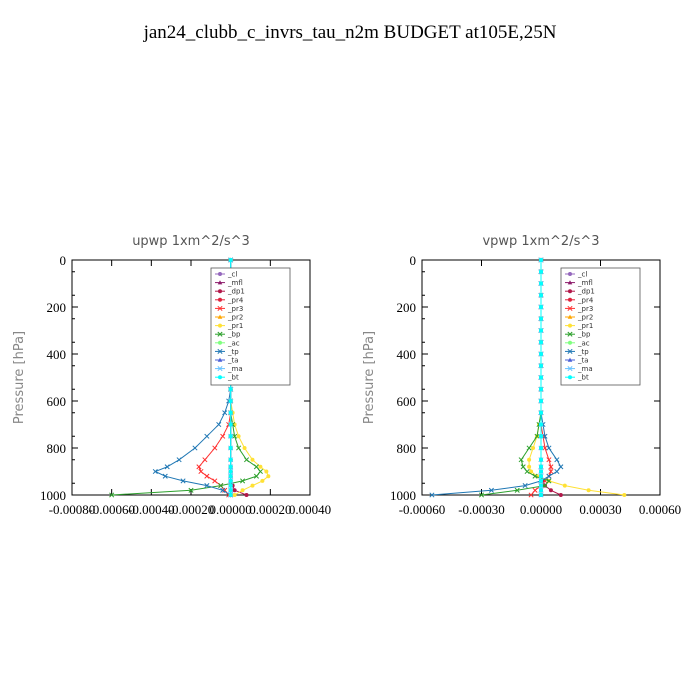 The height and width of the screenshot is (700, 700). Describe the element at coordinates (481, 509) in the screenshot. I see `x-tick-label: -0.00030` at that location.